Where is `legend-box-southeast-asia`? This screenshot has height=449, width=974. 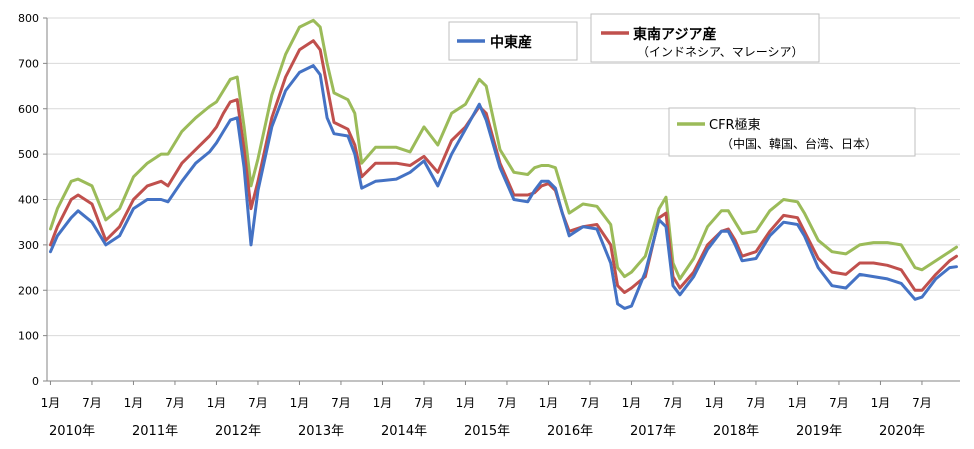 legend-box-southeast-asia is located at coordinates (705, 38).